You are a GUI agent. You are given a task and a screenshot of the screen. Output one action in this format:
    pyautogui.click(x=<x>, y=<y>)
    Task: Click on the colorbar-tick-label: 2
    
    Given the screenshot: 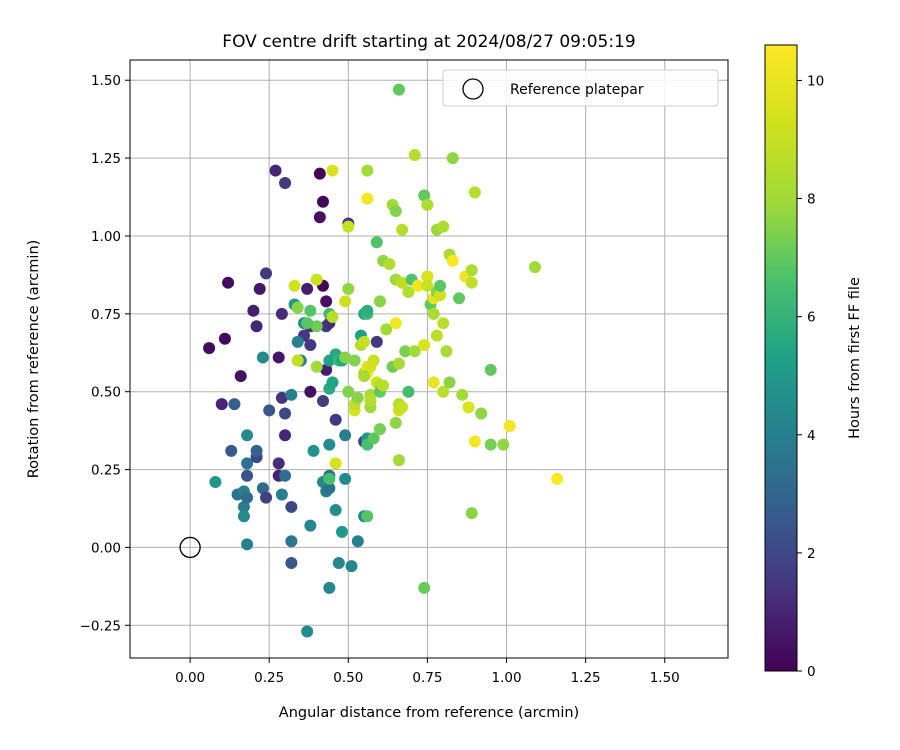 What is the action you would take?
    pyautogui.click(x=811, y=554)
    